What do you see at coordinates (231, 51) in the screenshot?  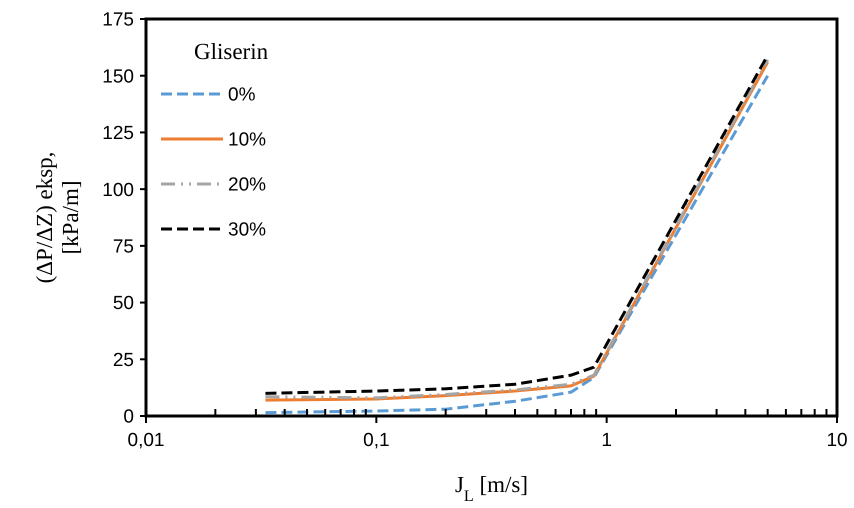 I see `legend-title: Gliserin` at bounding box center [231, 51].